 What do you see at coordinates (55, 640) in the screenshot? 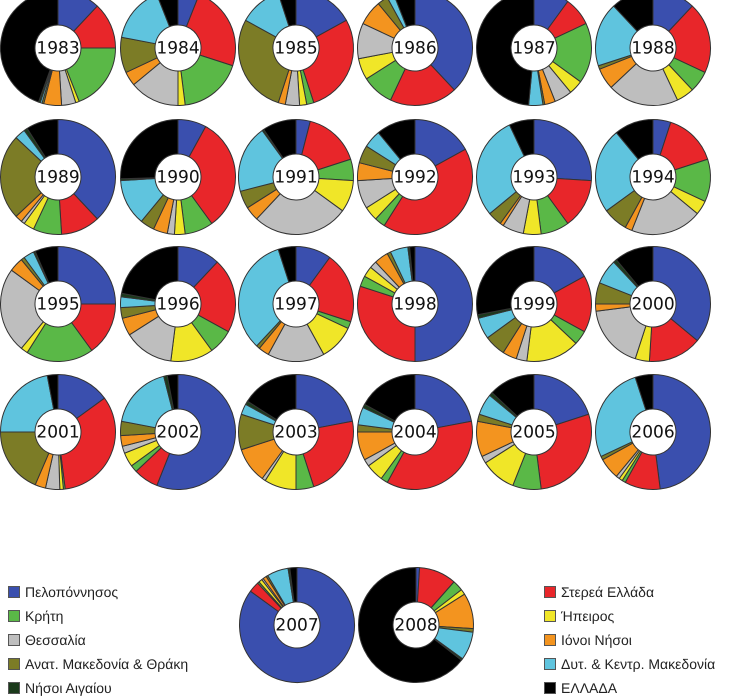
I see `legend-label: Θεσσαλία` at bounding box center [55, 640].